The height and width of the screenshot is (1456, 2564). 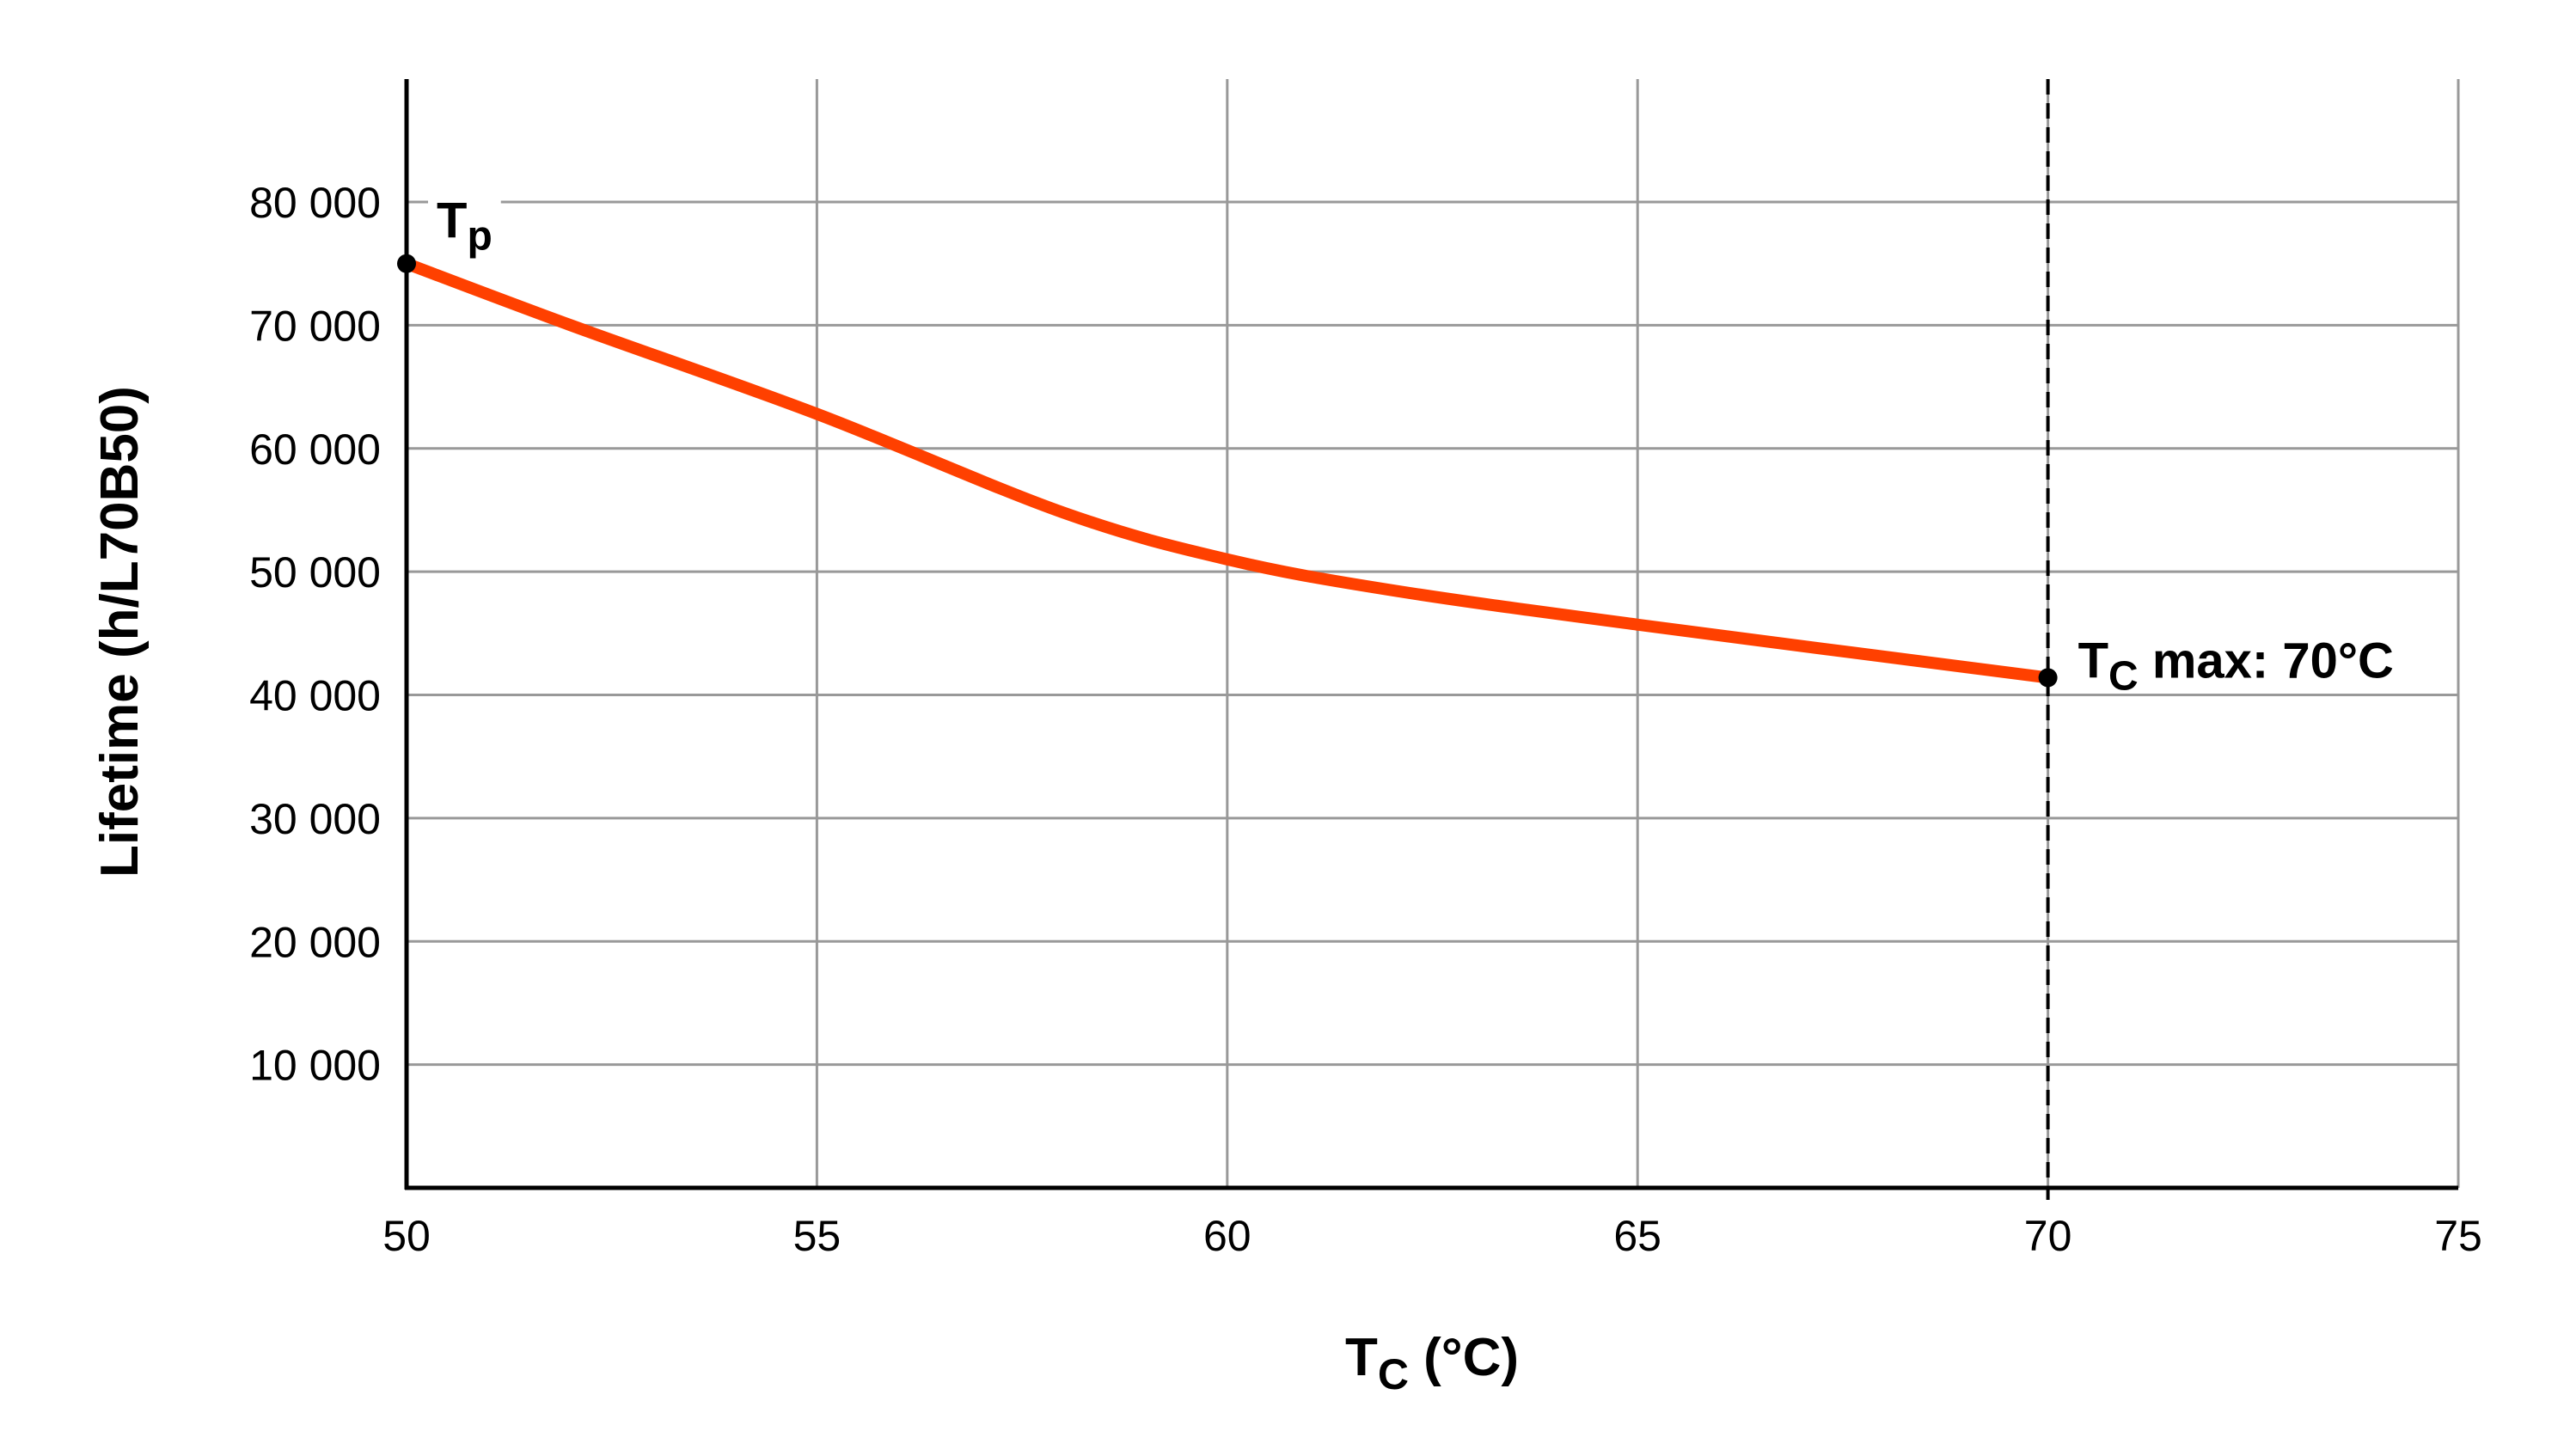 What do you see at coordinates (315, 942) in the screenshot?
I see `y-tick-label: 20 000` at bounding box center [315, 942].